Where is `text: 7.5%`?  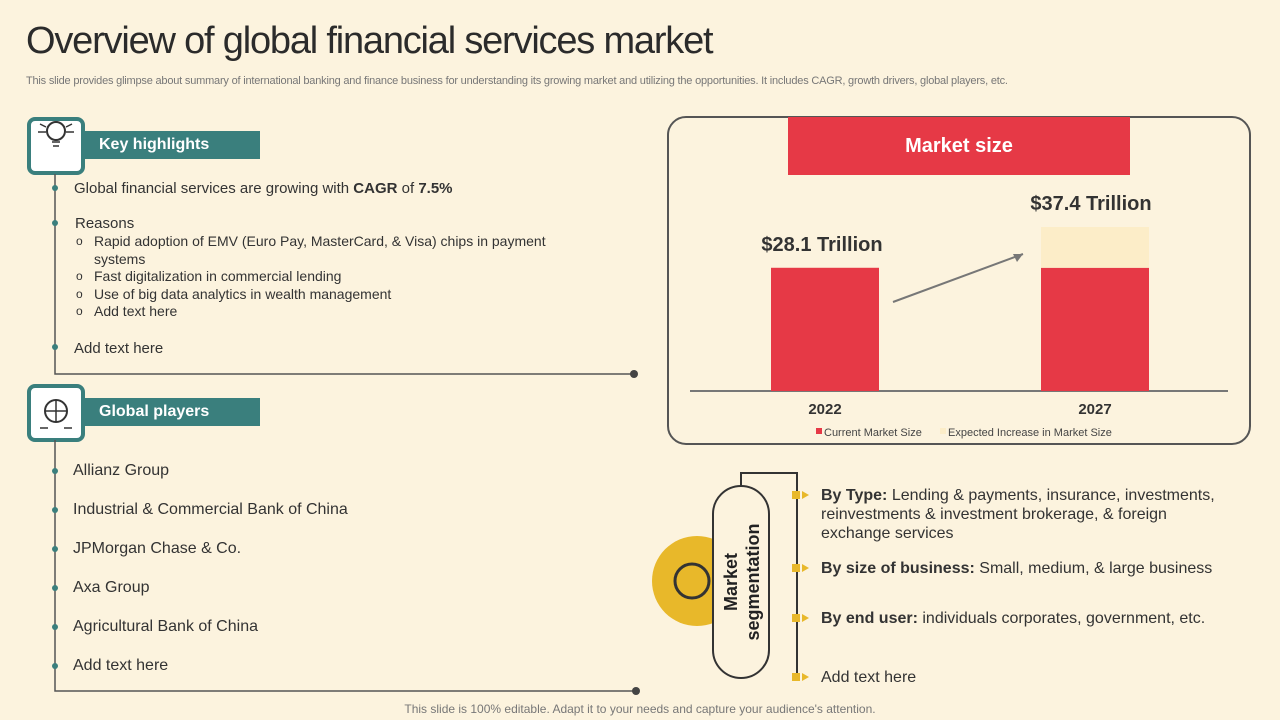 text: 7.5% is located at coordinates (435, 188).